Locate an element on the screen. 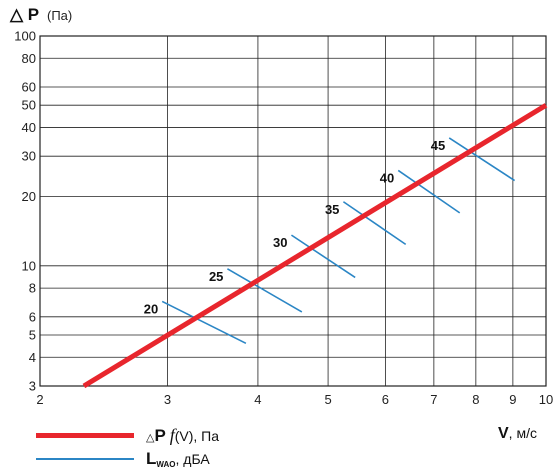  noise-level-label: 30 is located at coordinates (280, 242).